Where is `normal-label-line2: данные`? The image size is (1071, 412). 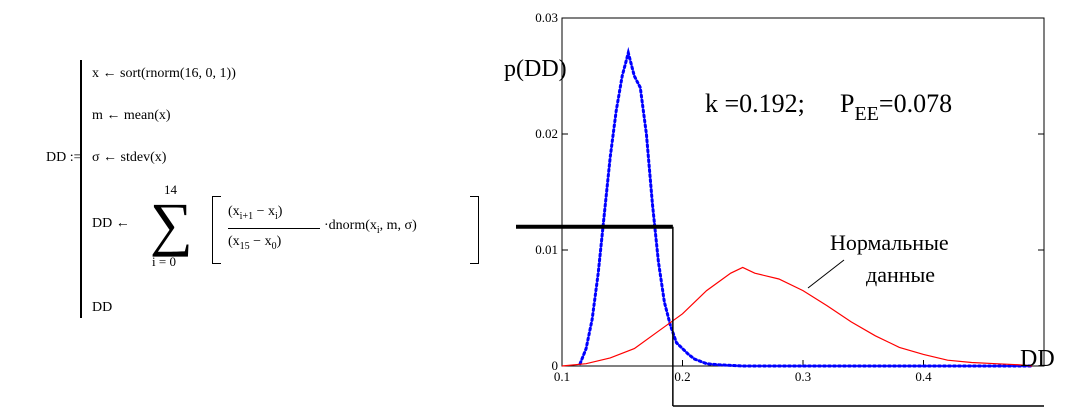 normal-label-line2: данные is located at coordinates (900, 274).